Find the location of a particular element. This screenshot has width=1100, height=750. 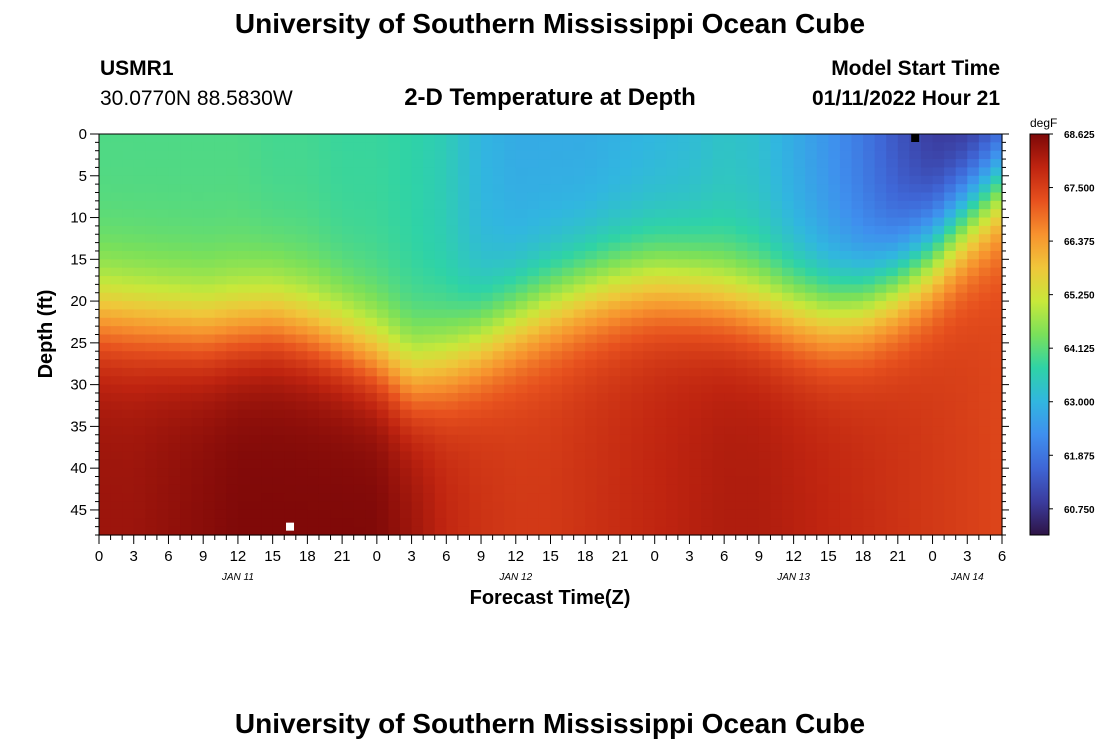

x-tick-label: 0 is located at coordinates (377, 556).